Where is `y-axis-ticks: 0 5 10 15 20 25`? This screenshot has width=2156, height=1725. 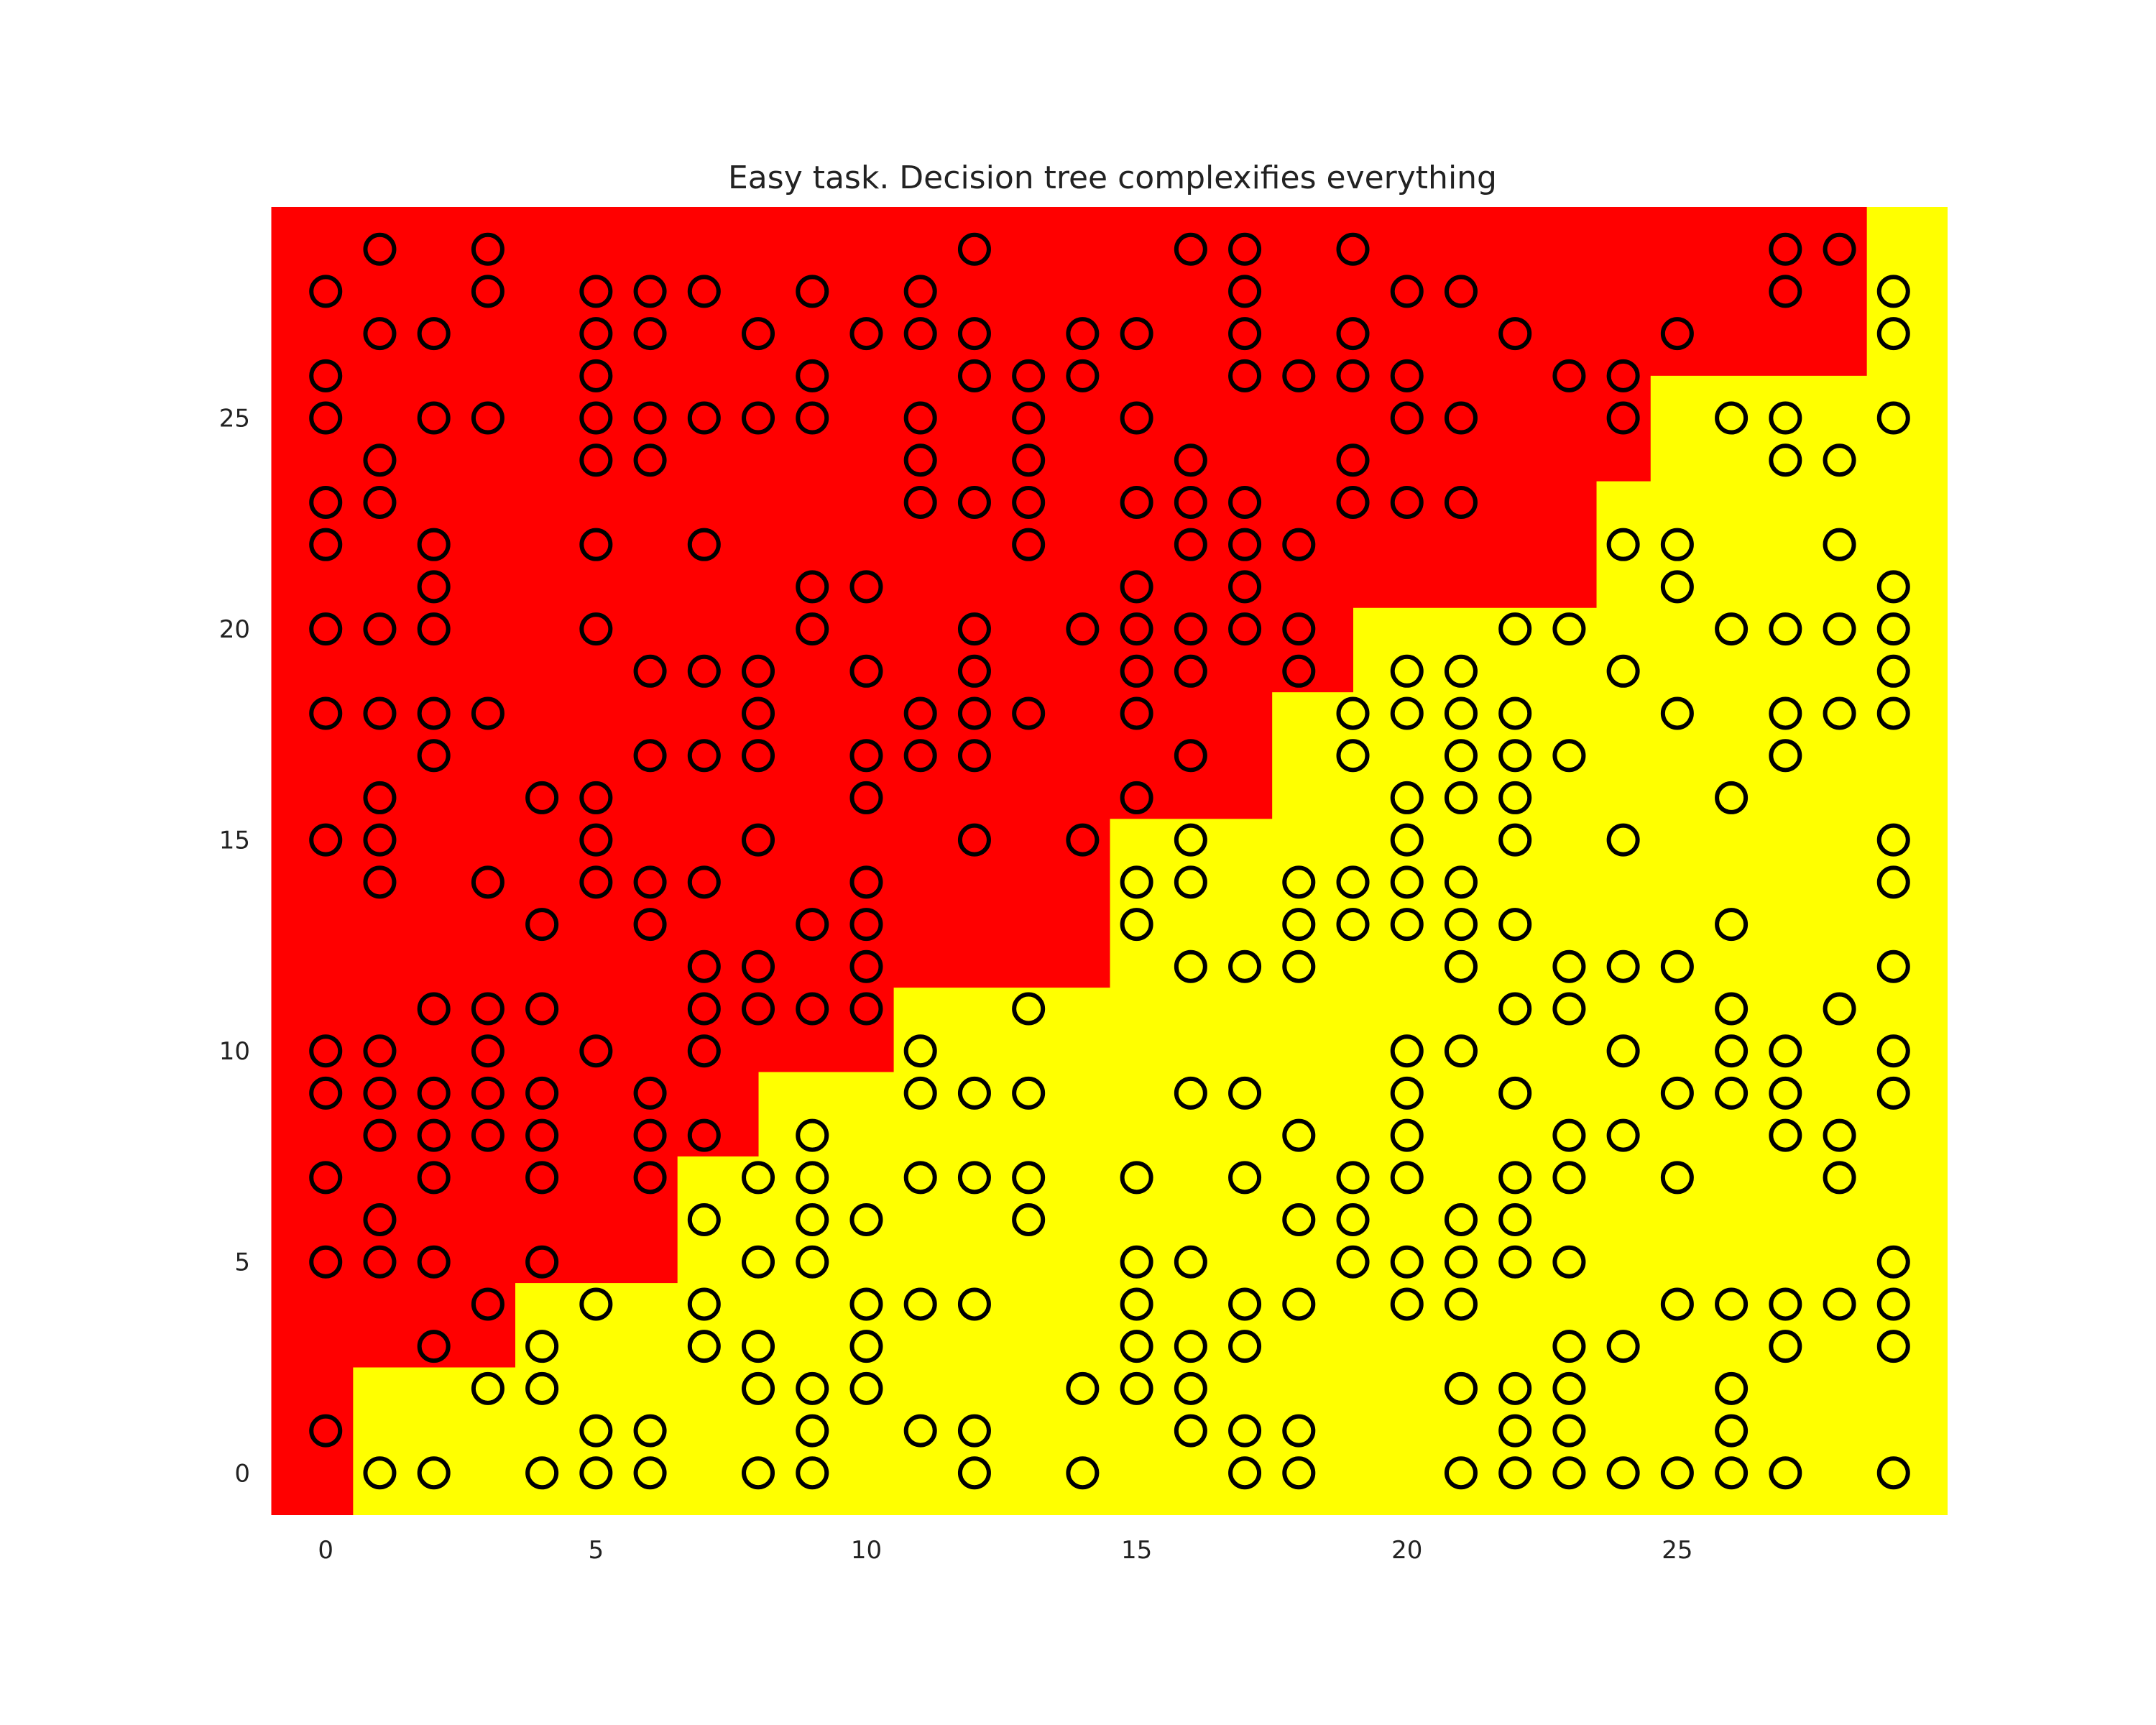
y-axis-ticks: 0 5 10 15 20 25 is located at coordinates (234, 947).